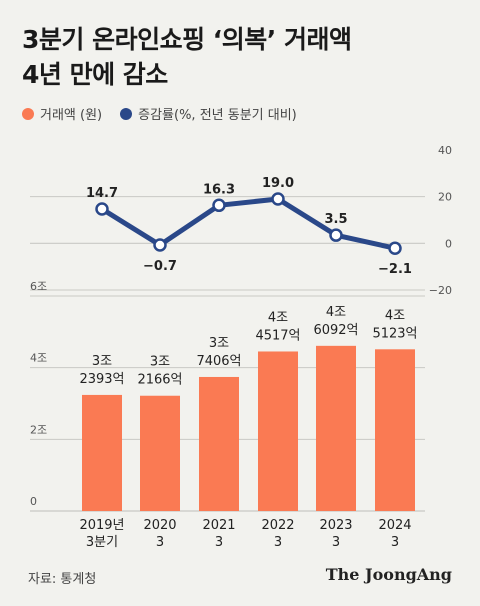 This screenshot has height=606, width=480. What do you see at coordinates (217, 115) in the screenshot?
I see `legend-line-label: 증감률(%, 전년 동분기 대비)` at bounding box center [217, 115].